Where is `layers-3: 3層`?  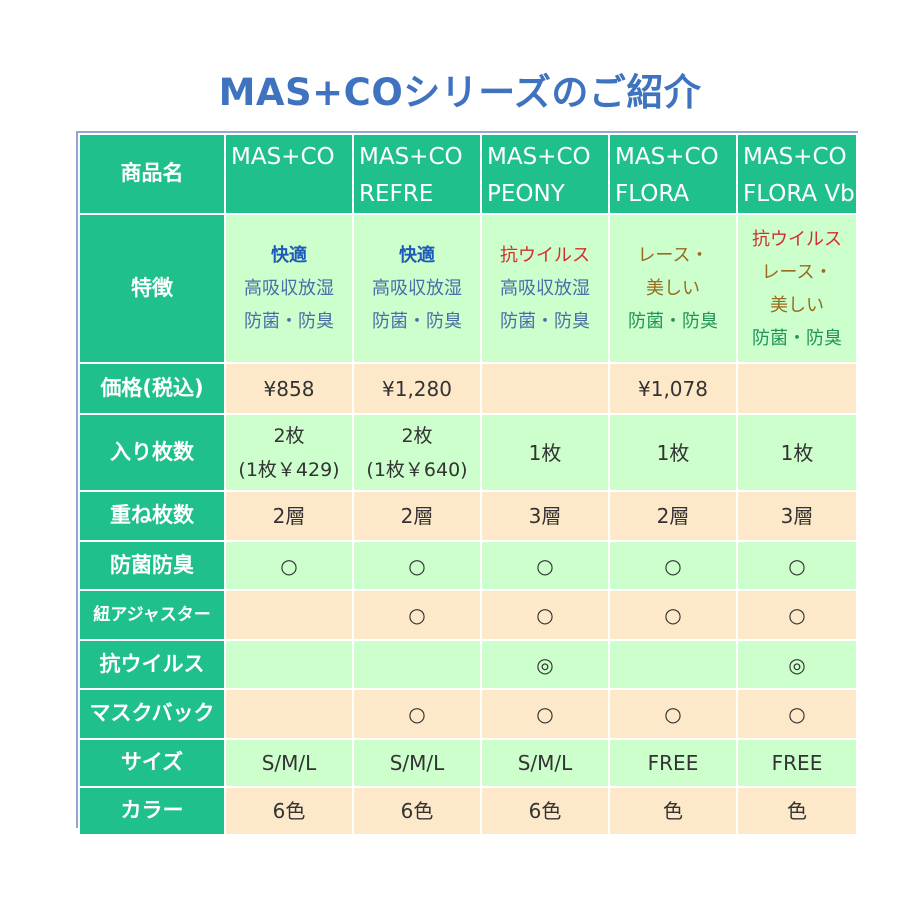
layers-3: 3層 is located at coordinates (545, 516).